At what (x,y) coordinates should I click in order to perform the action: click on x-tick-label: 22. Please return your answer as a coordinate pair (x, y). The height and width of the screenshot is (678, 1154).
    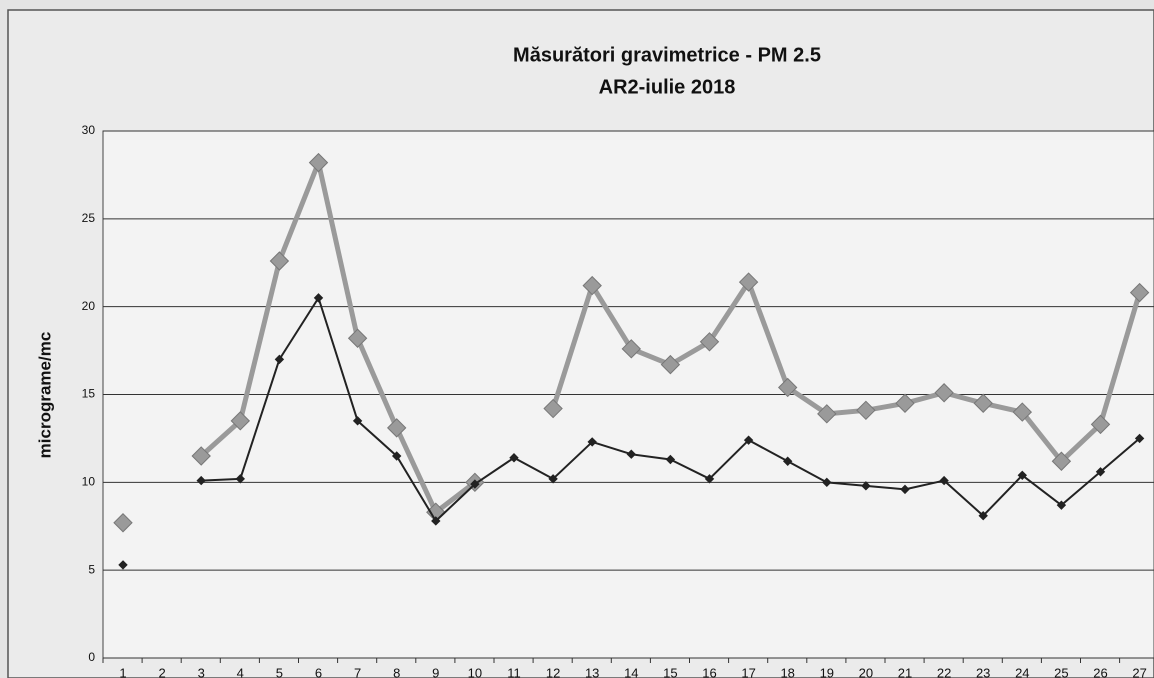
    Looking at the image, I should click on (944, 671).